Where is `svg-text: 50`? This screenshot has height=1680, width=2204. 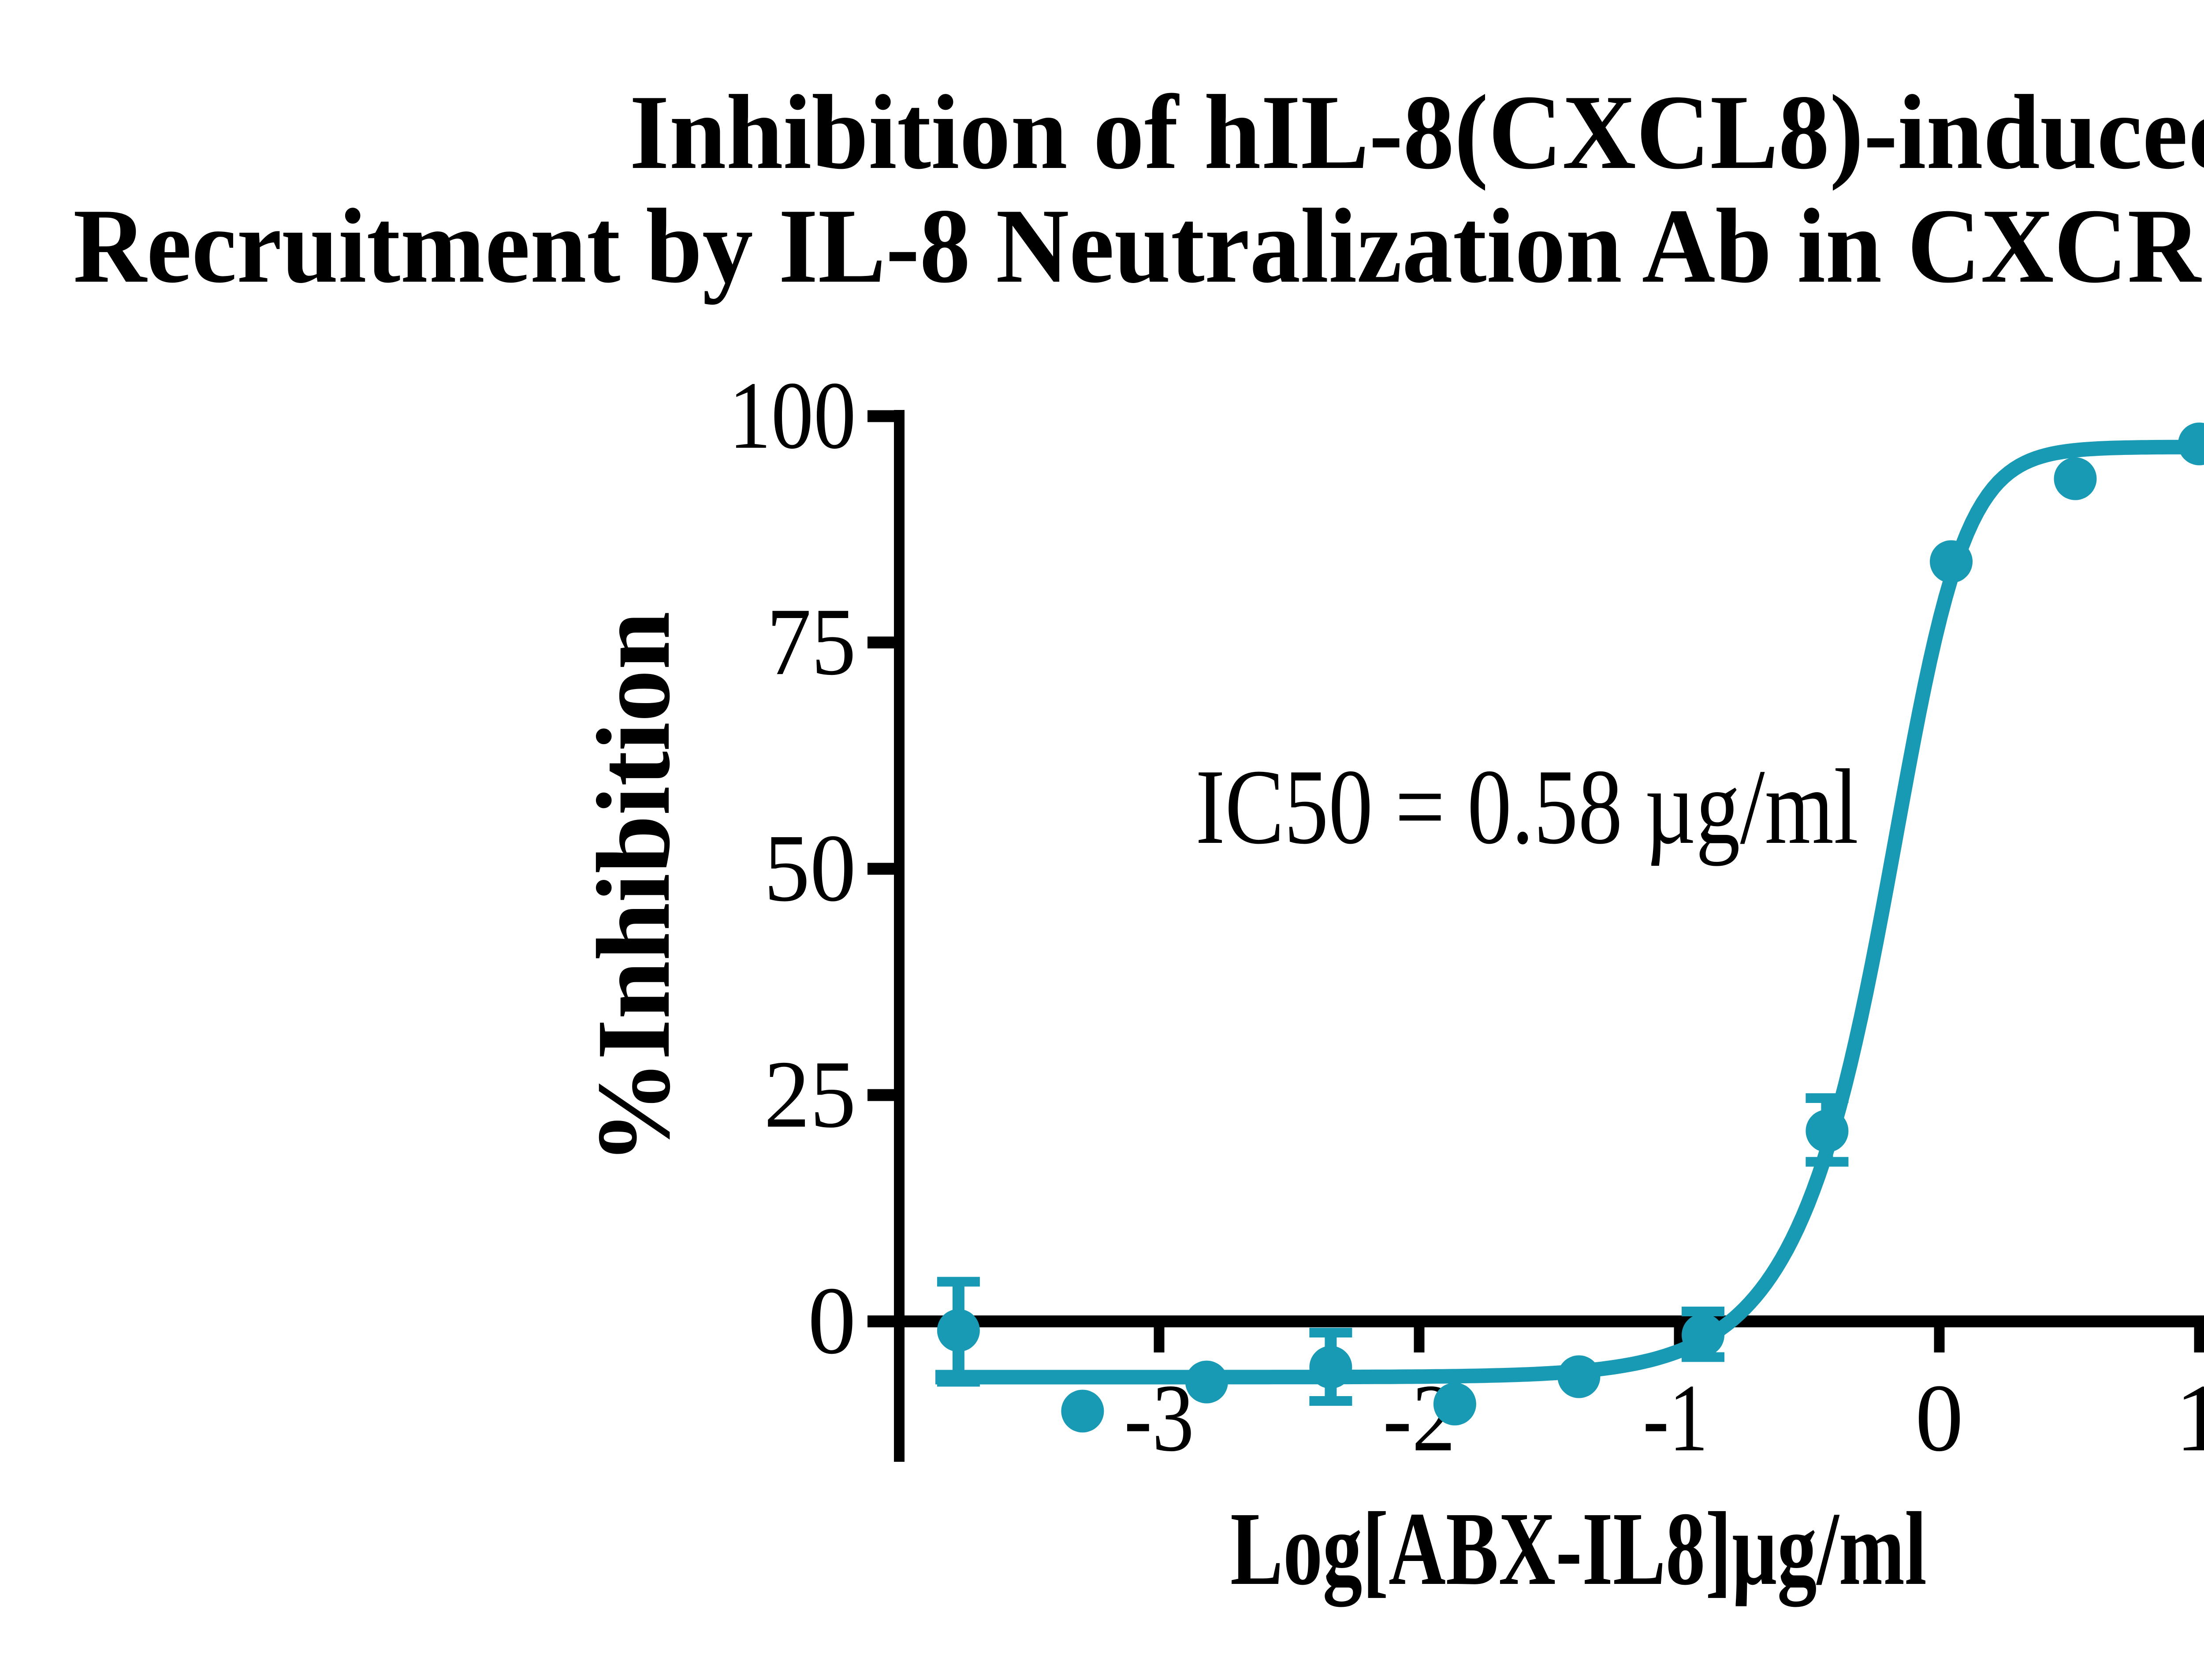
svg-text: 50 is located at coordinates (810, 869).